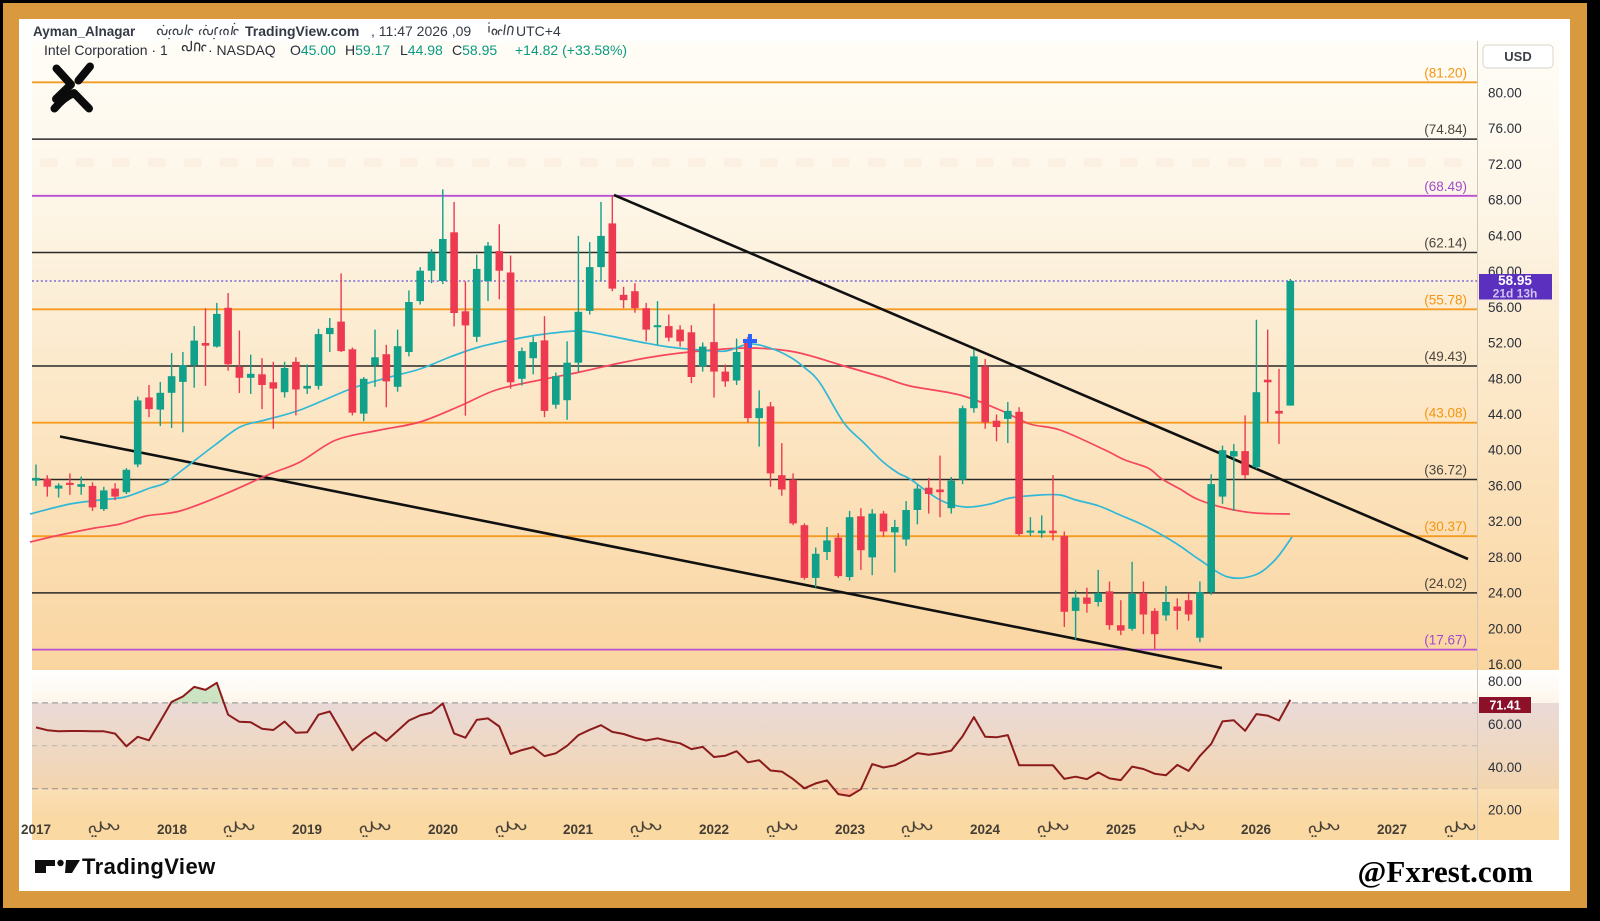 The image size is (1600, 921). Describe the element at coordinates (1445, 356) in the screenshot. I see `svg-text: (49.43)` at that location.